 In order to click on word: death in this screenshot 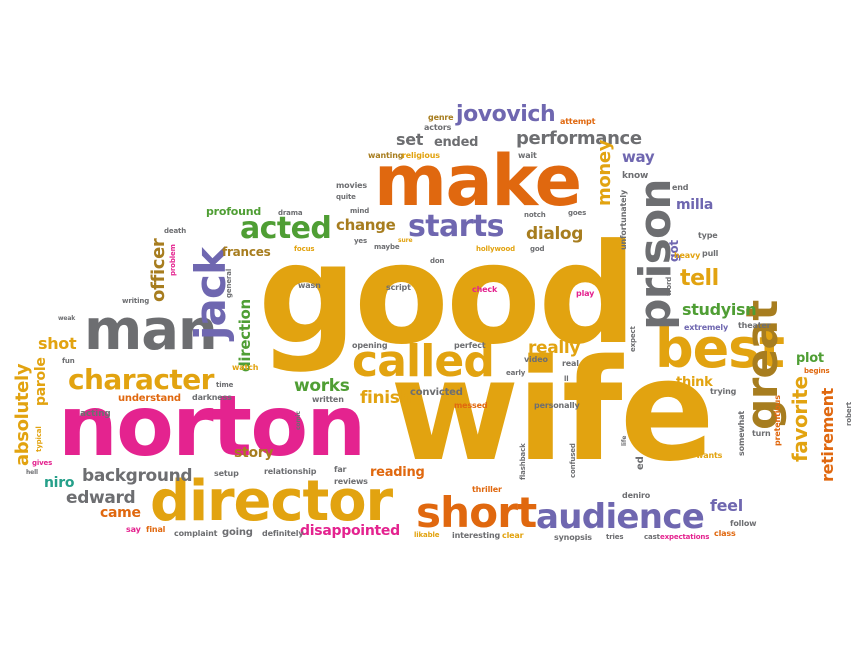, I will do `click(175, 231)`.